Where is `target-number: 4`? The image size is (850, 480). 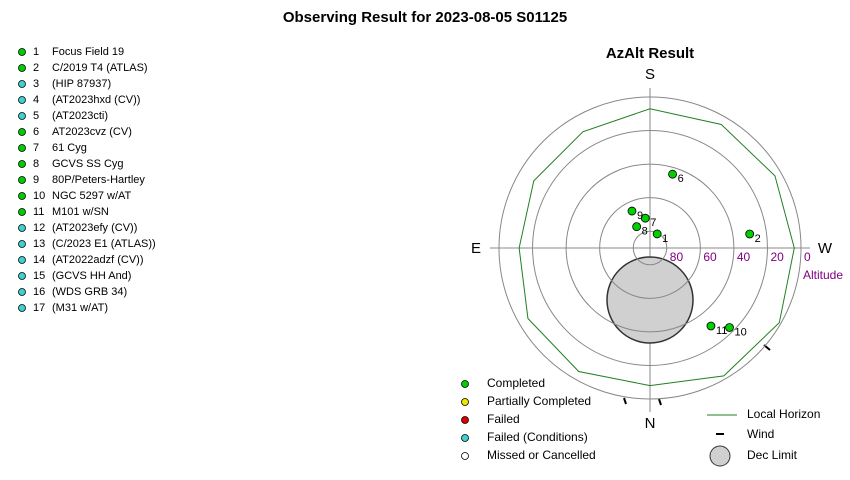 target-number: 4 is located at coordinates (36, 100).